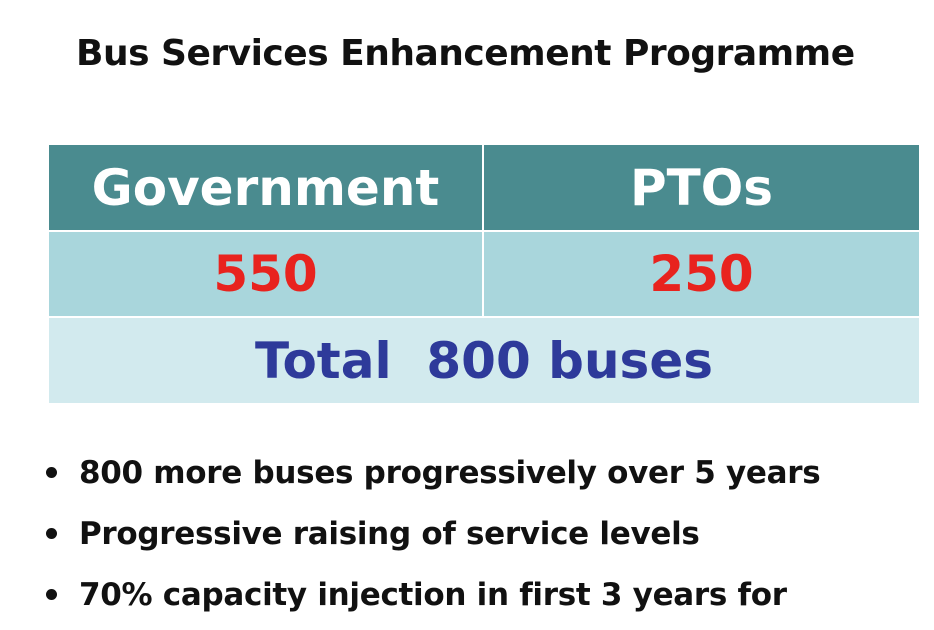 The height and width of the screenshot is (630, 934). What do you see at coordinates (701, 274) in the screenshot?
I see `value-ptos: 250` at bounding box center [701, 274].